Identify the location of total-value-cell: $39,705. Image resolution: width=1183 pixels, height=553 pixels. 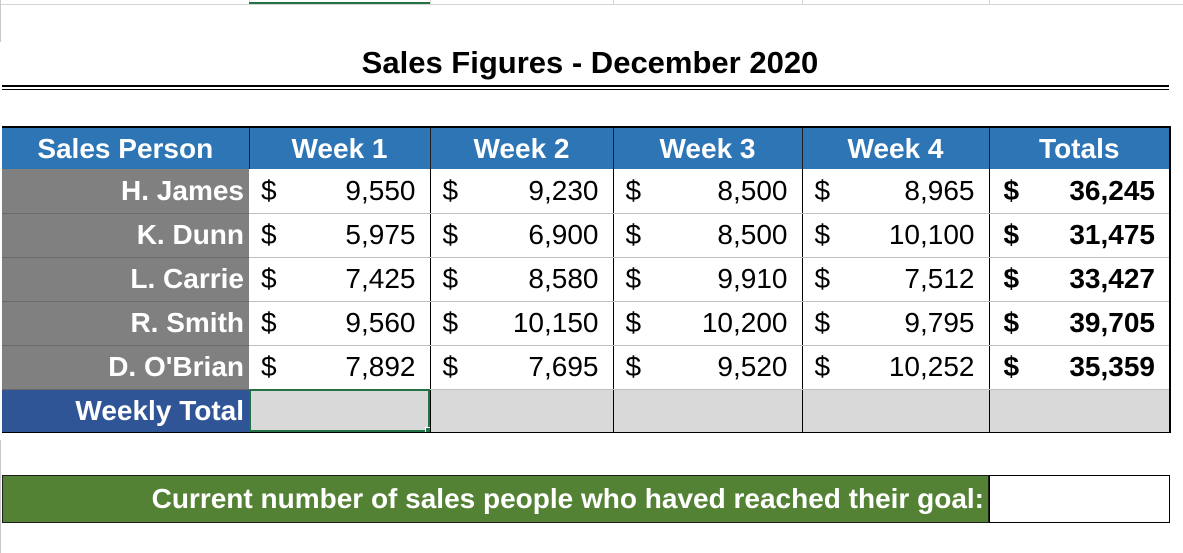
(1080, 323).